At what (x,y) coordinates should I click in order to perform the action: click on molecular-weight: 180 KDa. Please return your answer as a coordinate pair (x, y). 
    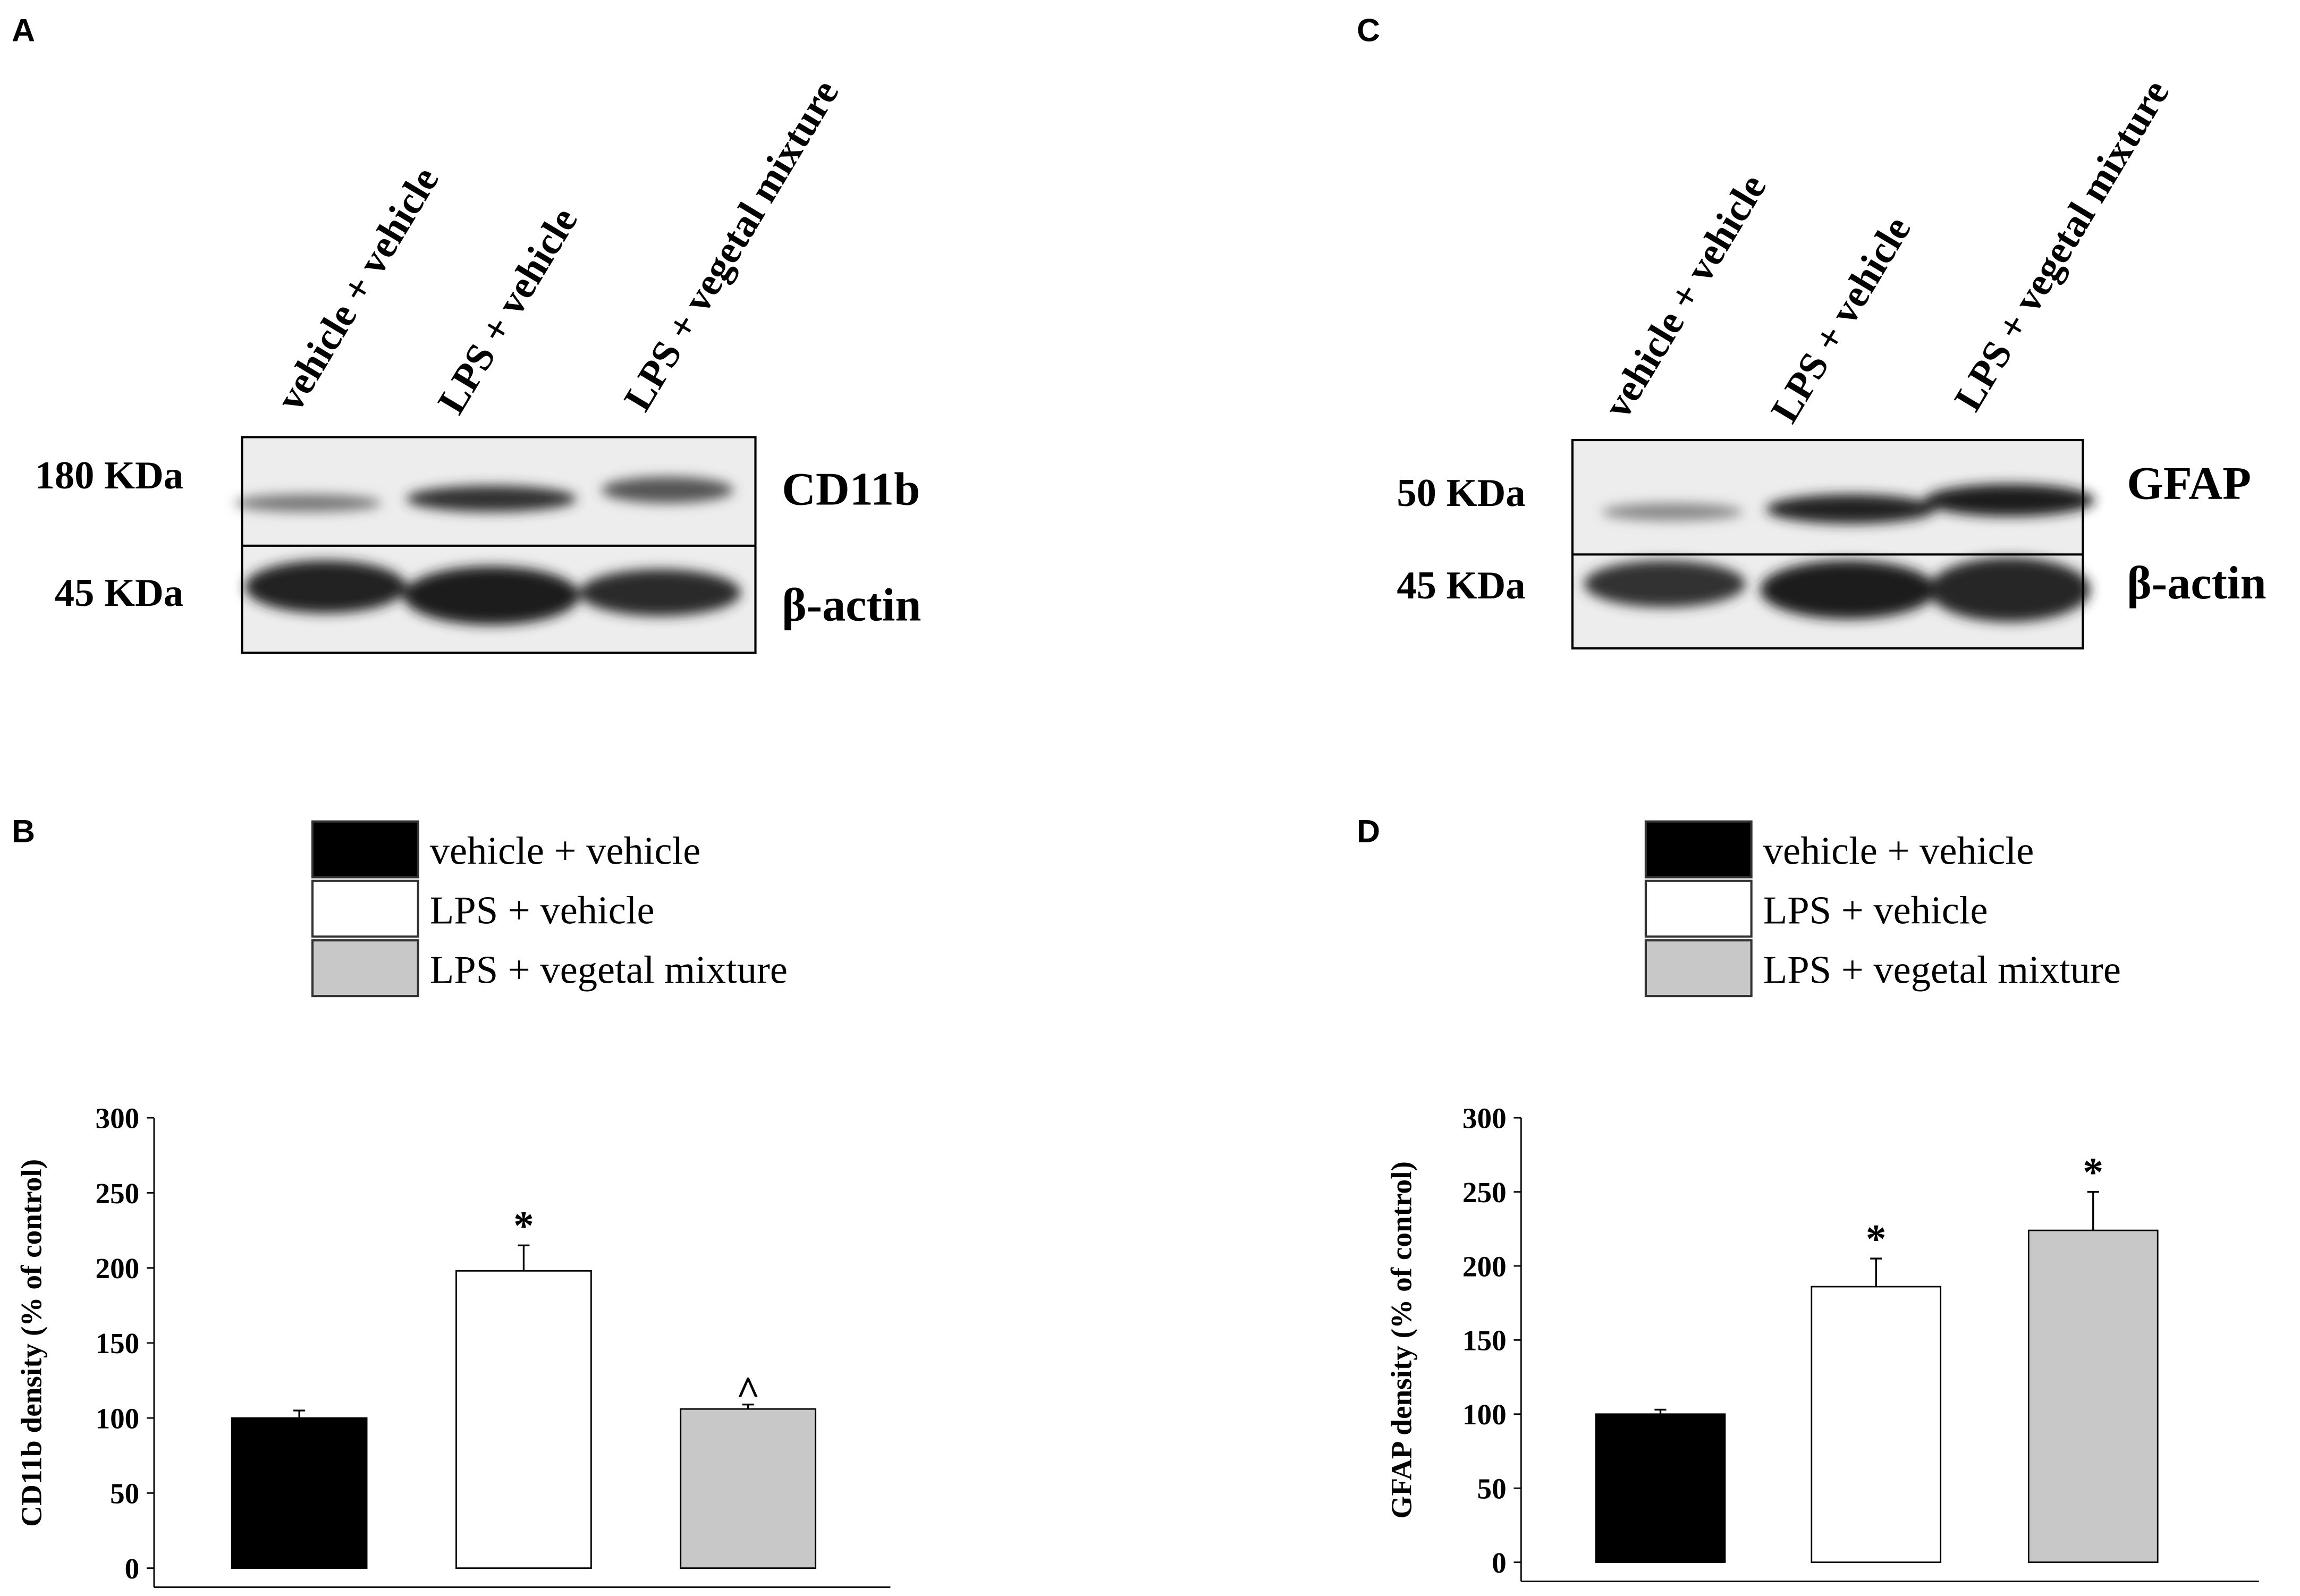
    Looking at the image, I should click on (109, 475).